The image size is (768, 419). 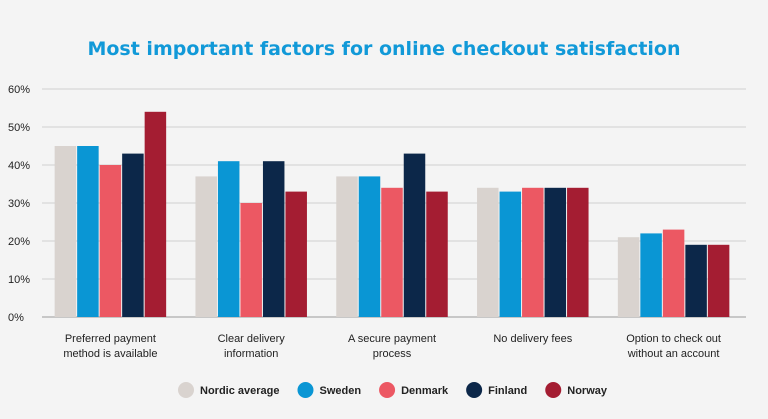 I want to click on legend-item: Sweden, so click(x=329, y=390).